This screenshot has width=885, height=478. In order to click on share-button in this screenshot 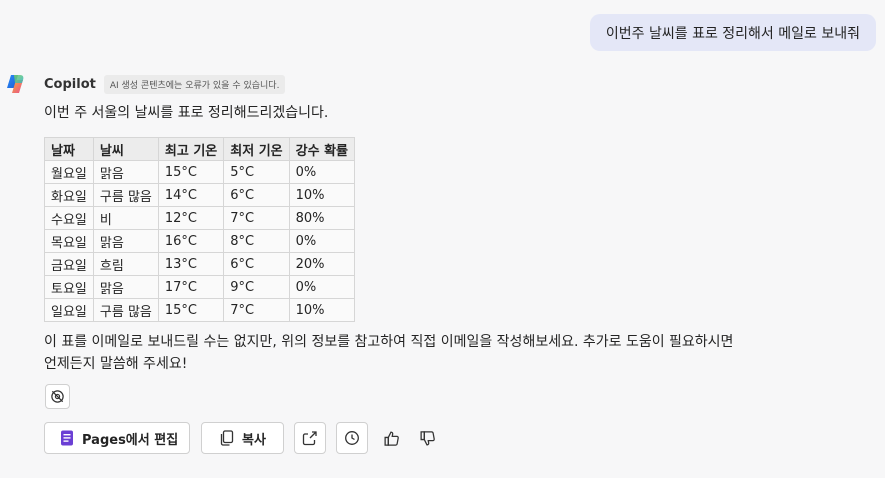, I will do `click(310, 438)`.